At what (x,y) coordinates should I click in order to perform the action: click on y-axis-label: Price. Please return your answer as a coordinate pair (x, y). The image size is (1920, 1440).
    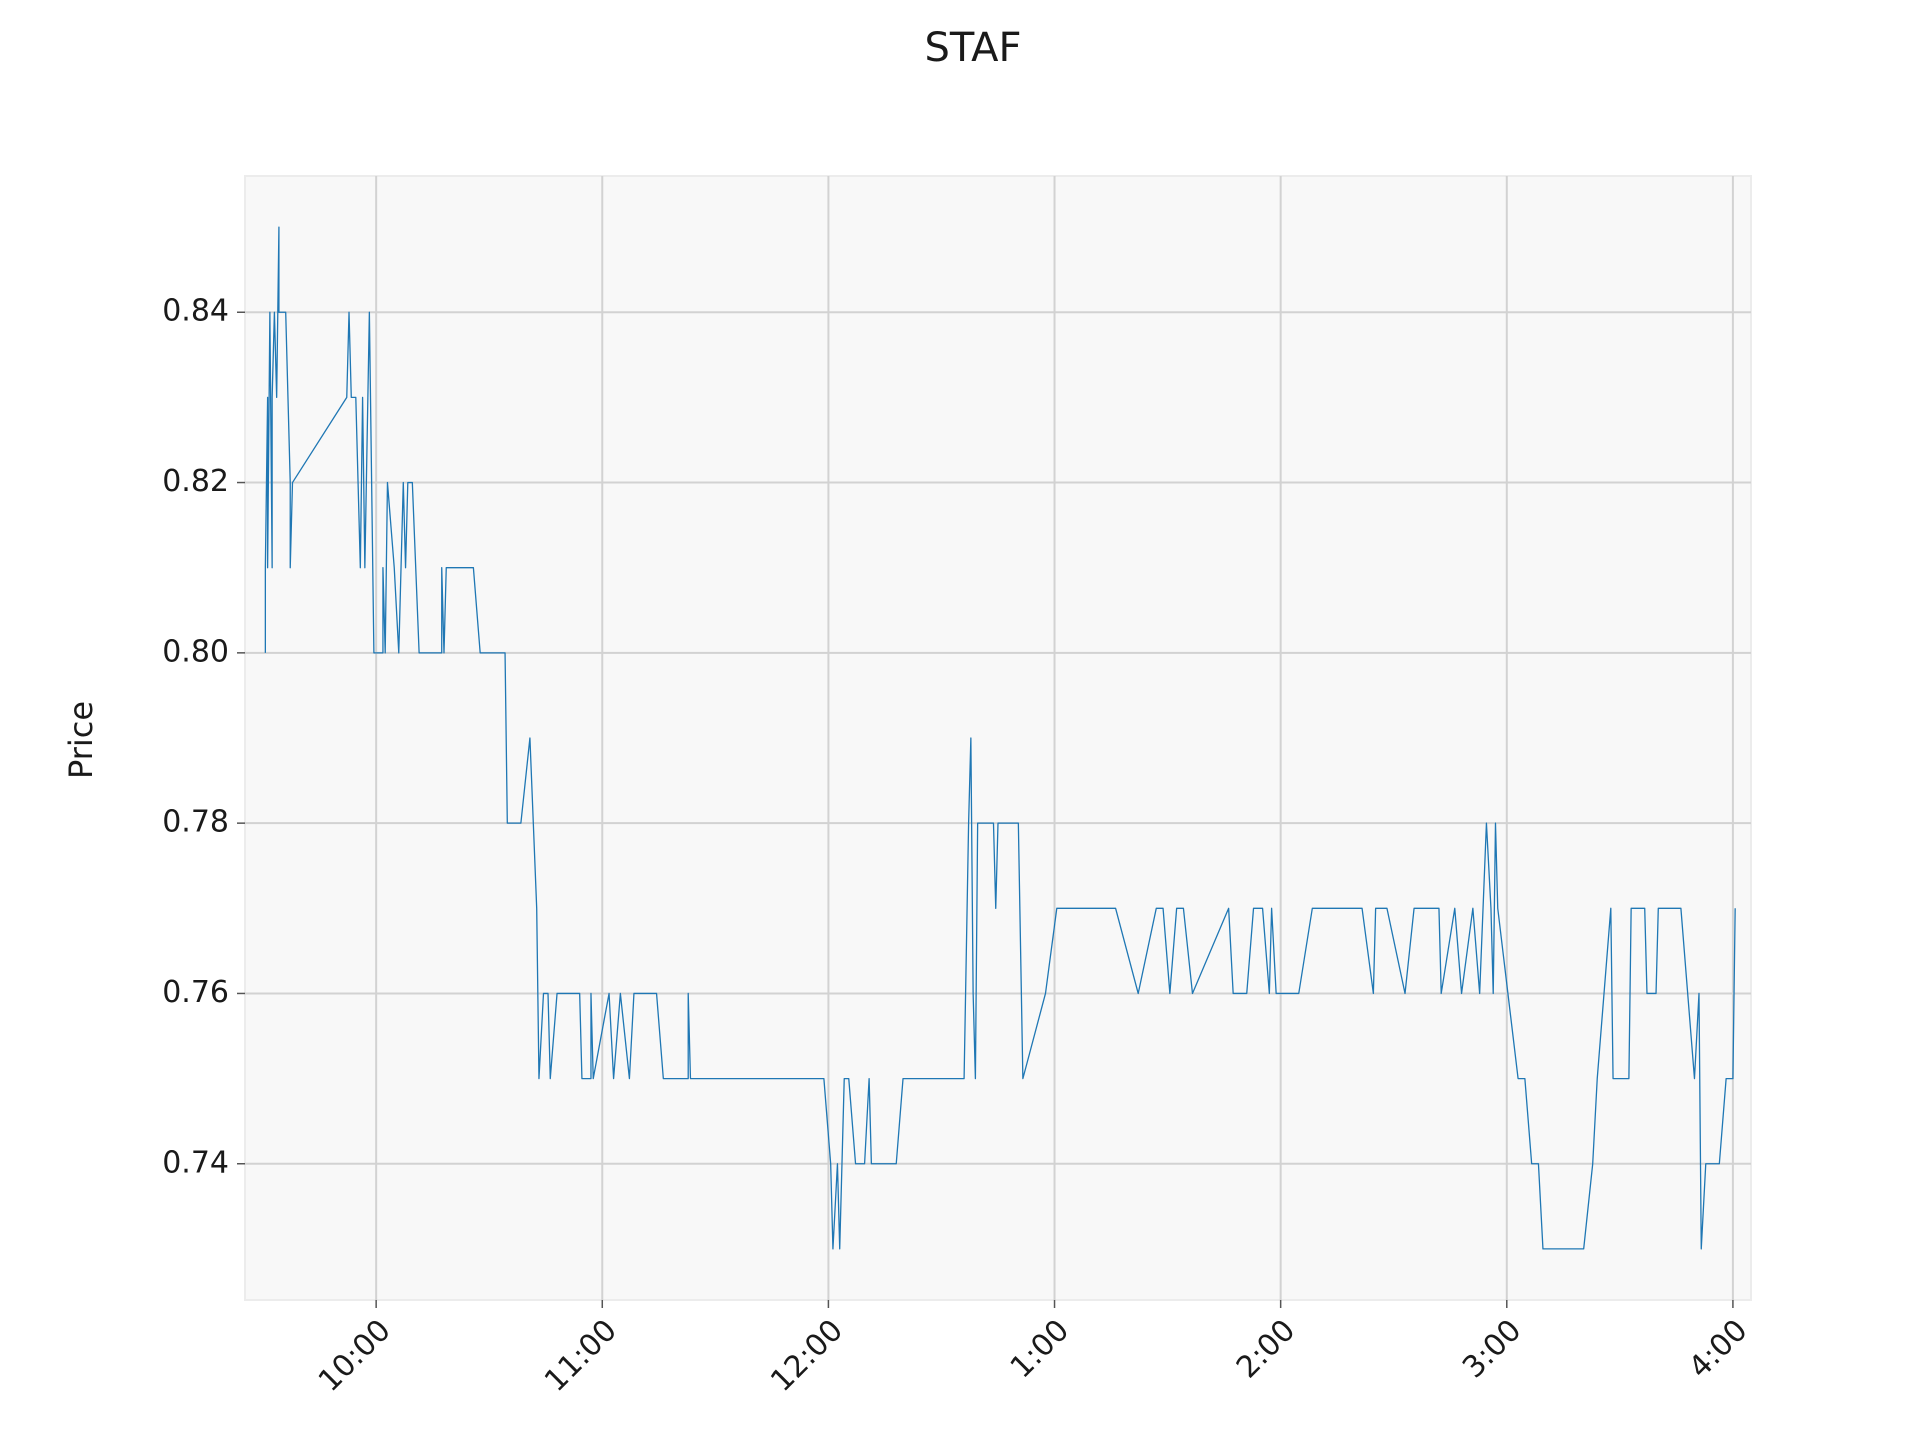
    Looking at the image, I should click on (81, 740).